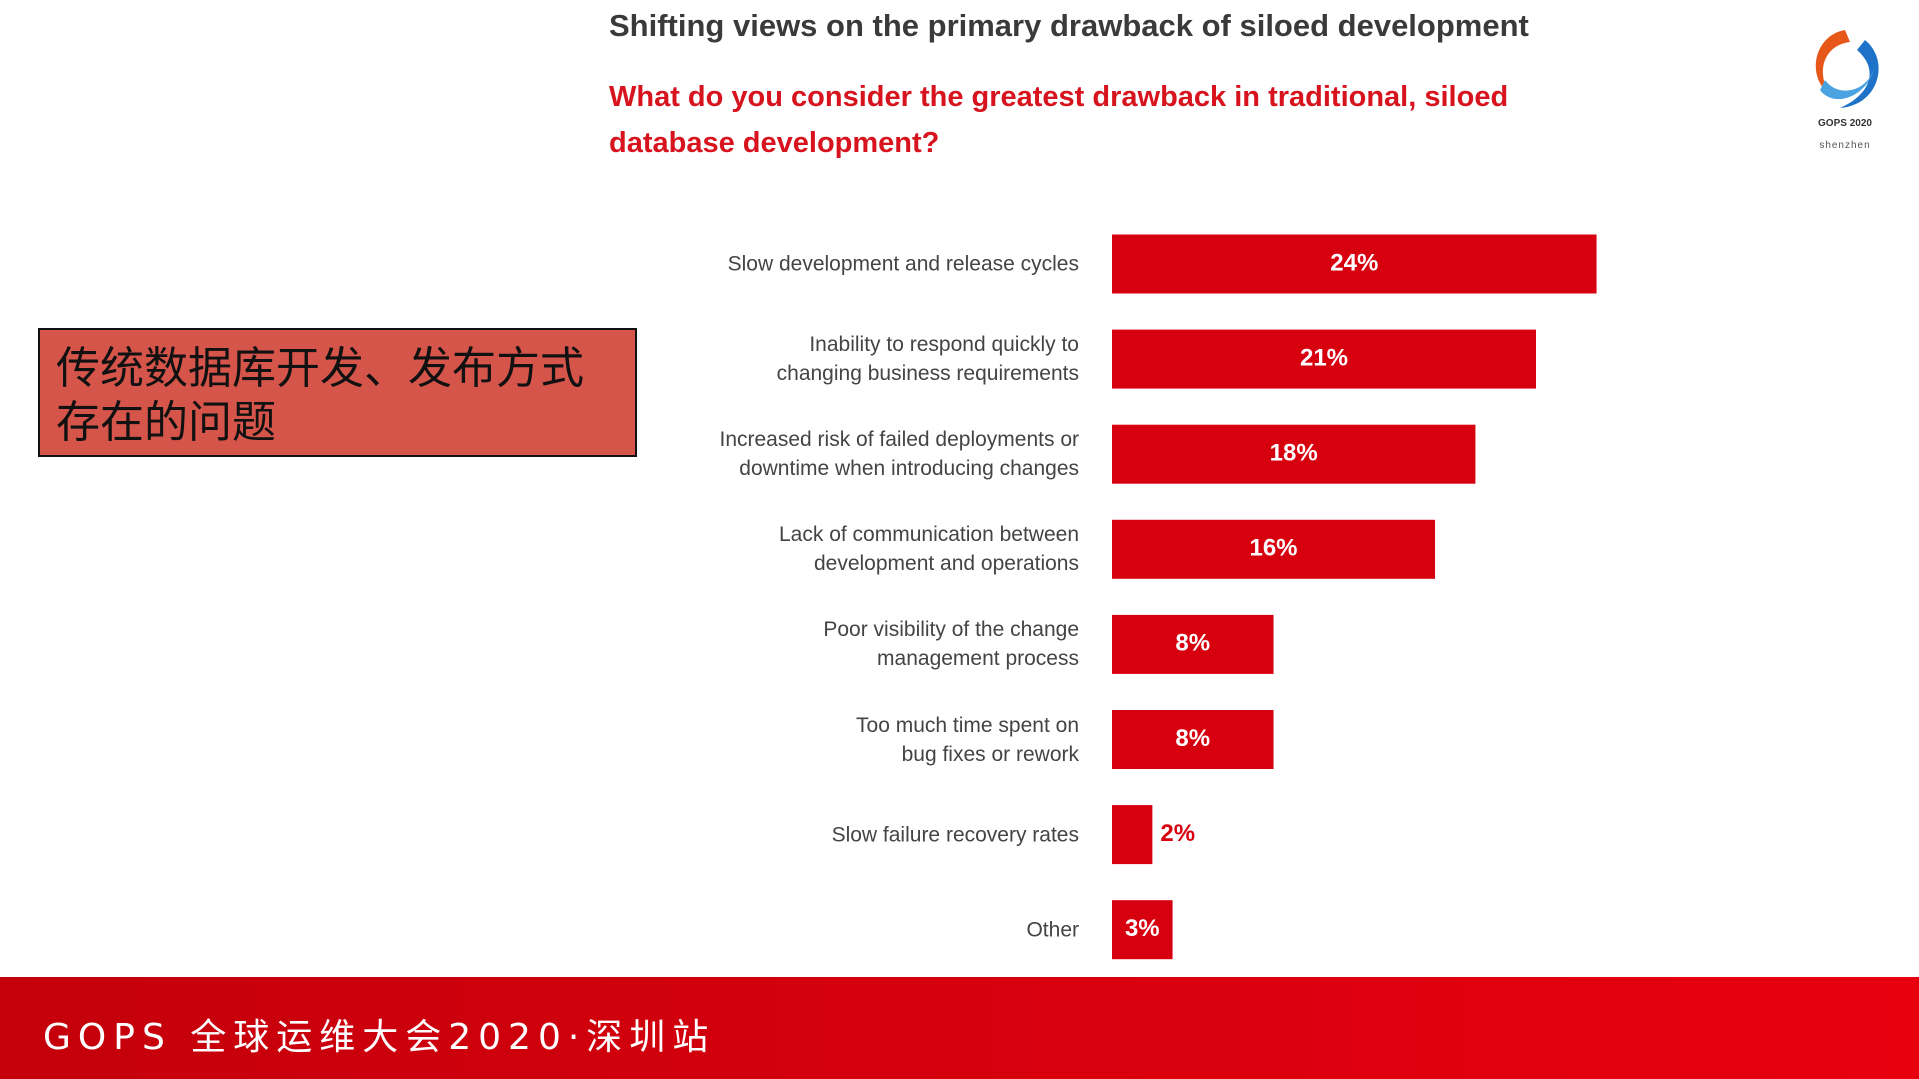 Image resolution: width=1919 pixels, height=1079 pixels. Describe the element at coordinates (959, 1028) in the screenshot. I see `footer-band` at that location.